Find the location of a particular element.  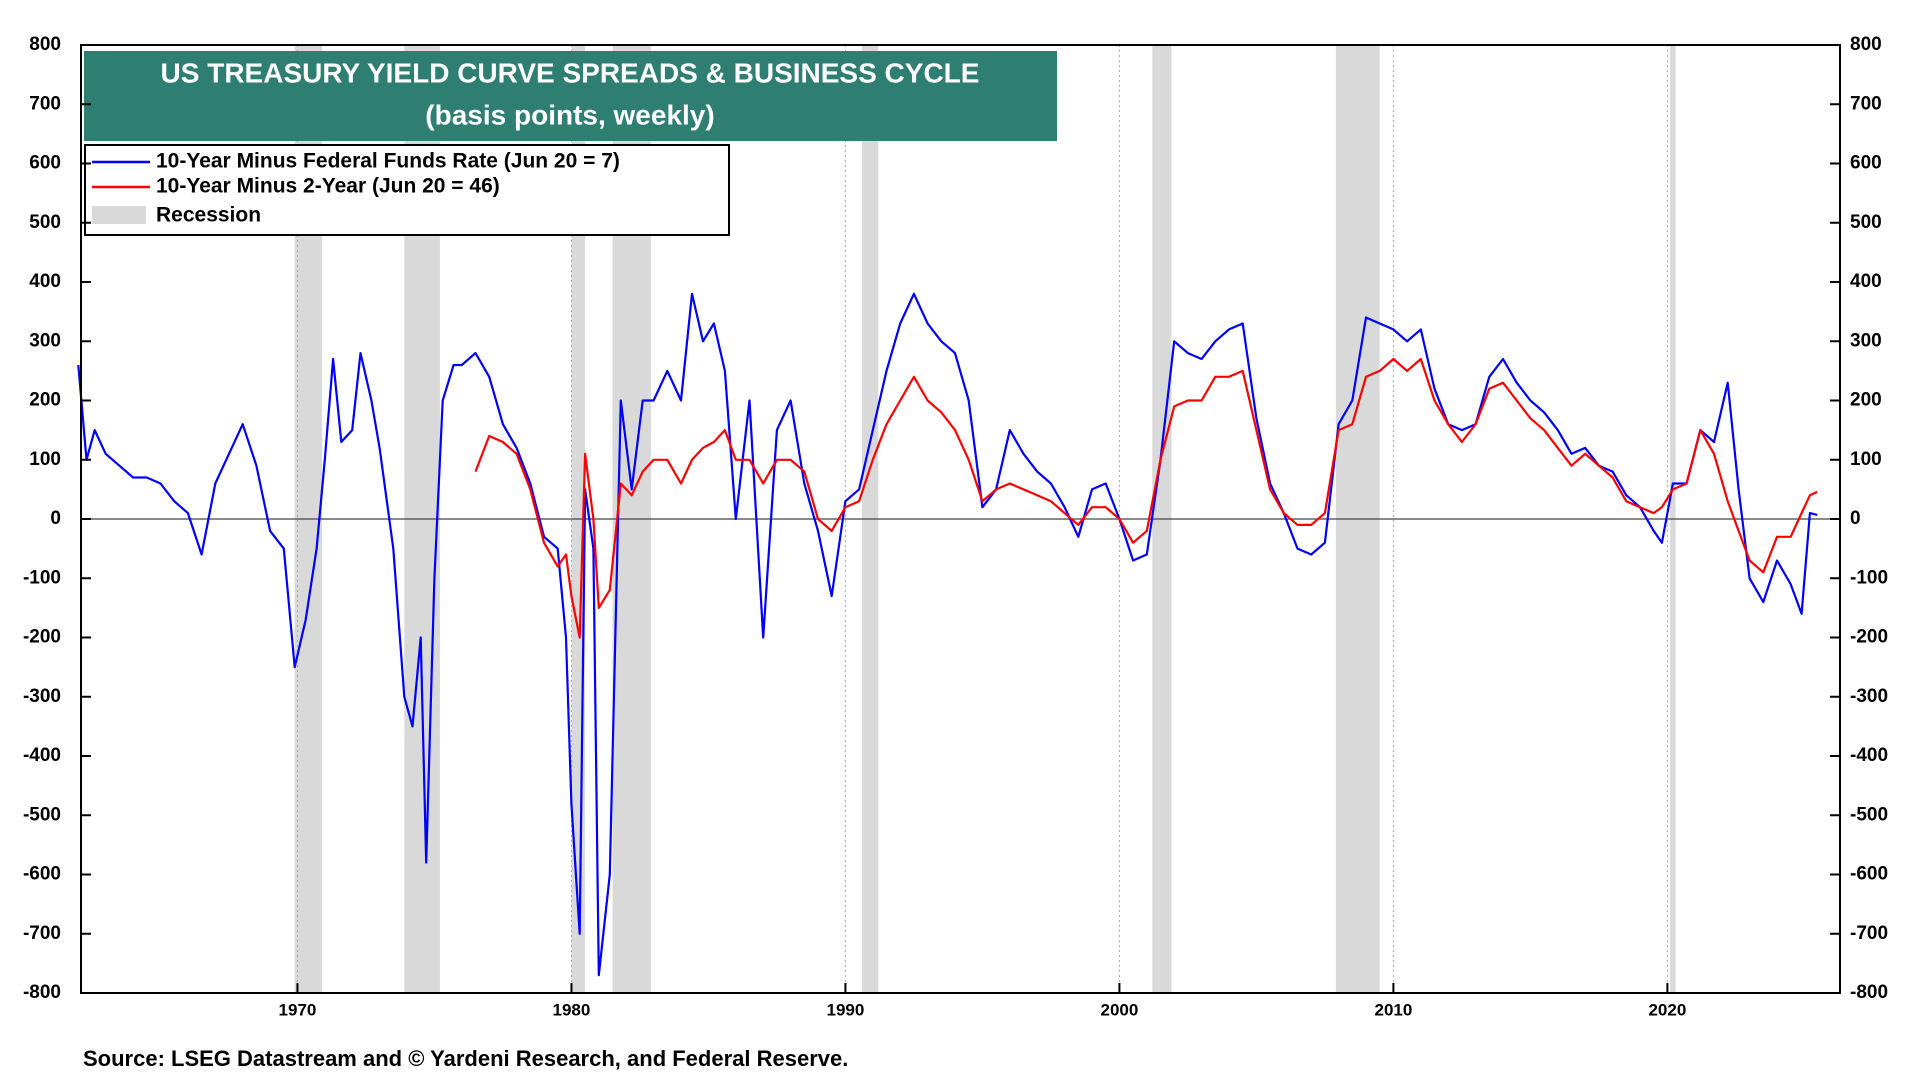

chart-subtitle: (basis points, weekly) is located at coordinates (569, 114).